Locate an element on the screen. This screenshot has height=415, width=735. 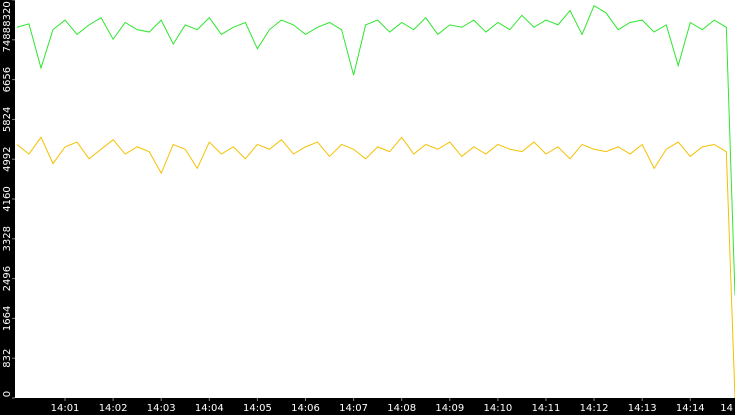
x-tick-label: 14:01 is located at coordinates (65, 408).